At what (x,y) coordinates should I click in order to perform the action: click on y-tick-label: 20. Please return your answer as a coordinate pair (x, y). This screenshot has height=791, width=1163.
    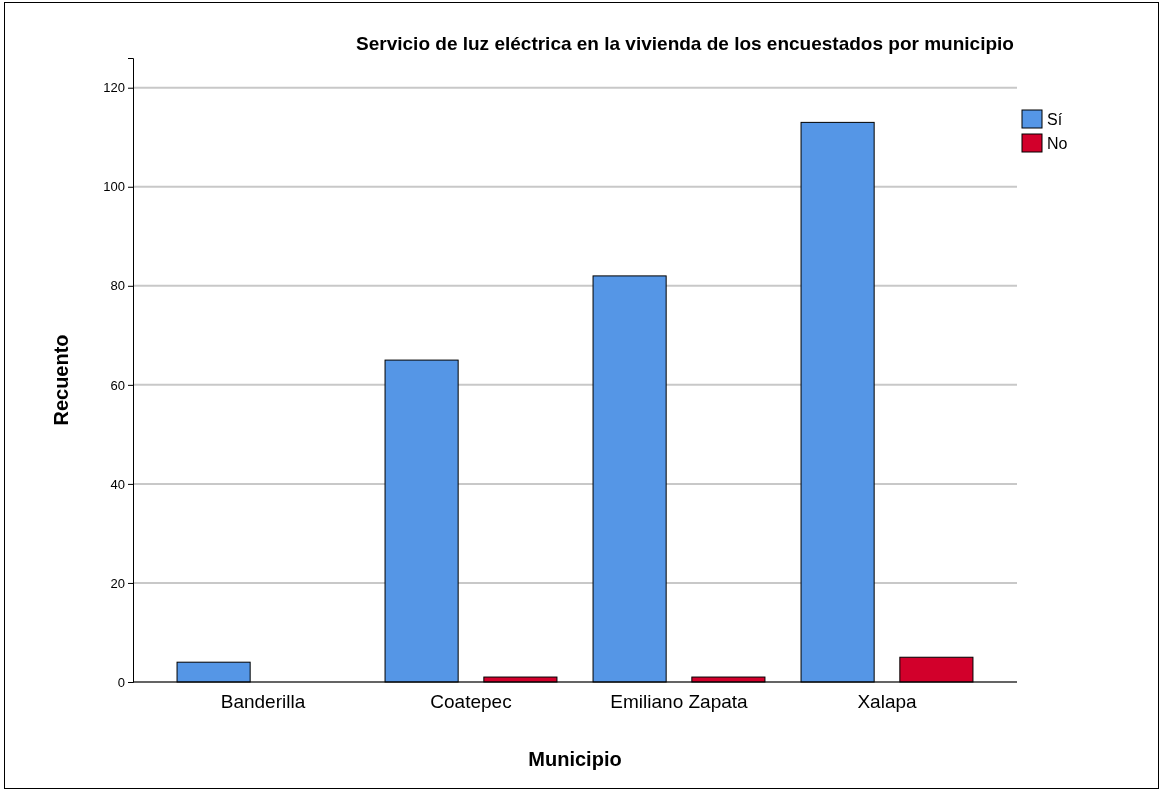
    Looking at the image, I should click on (117, 583).